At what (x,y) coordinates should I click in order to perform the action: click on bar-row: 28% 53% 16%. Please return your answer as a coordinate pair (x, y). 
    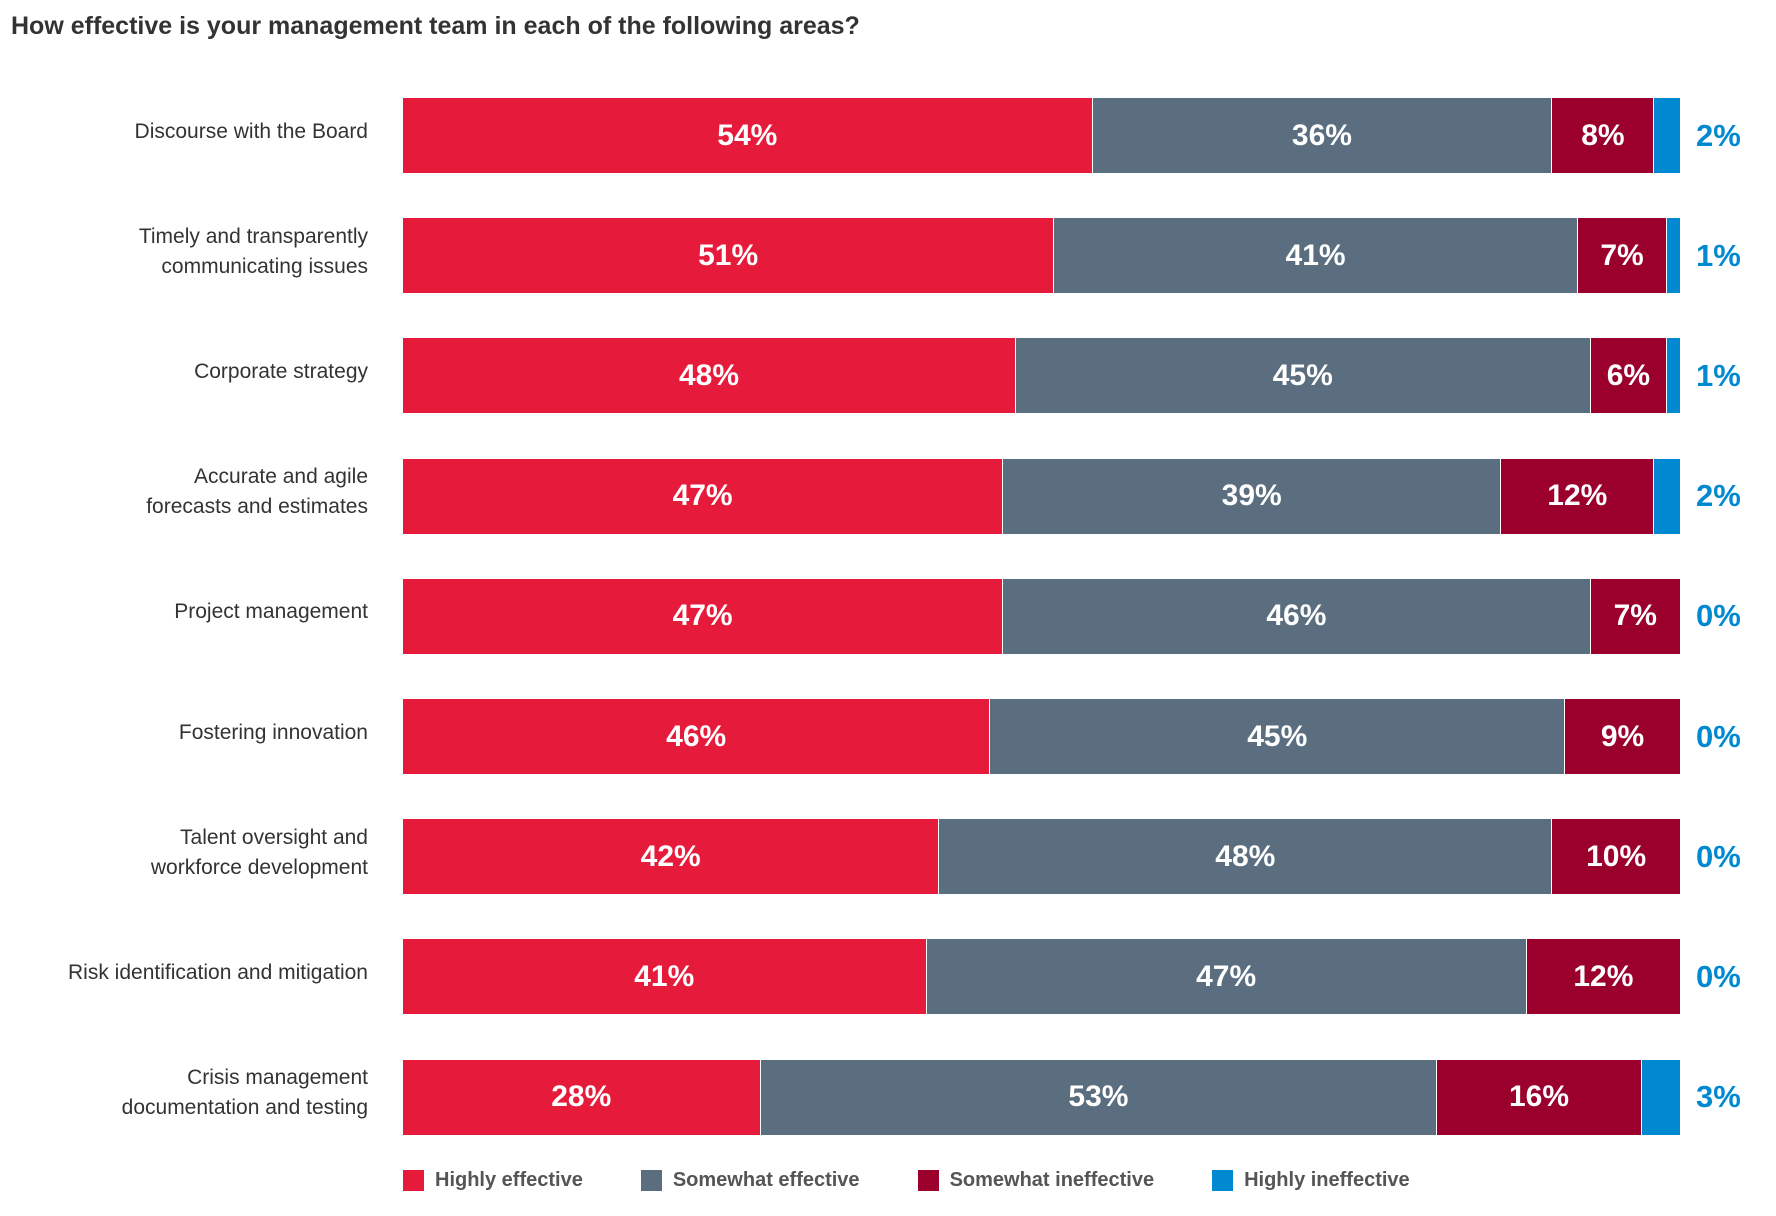
    Looking at the image, I should click on (1041, 1097).